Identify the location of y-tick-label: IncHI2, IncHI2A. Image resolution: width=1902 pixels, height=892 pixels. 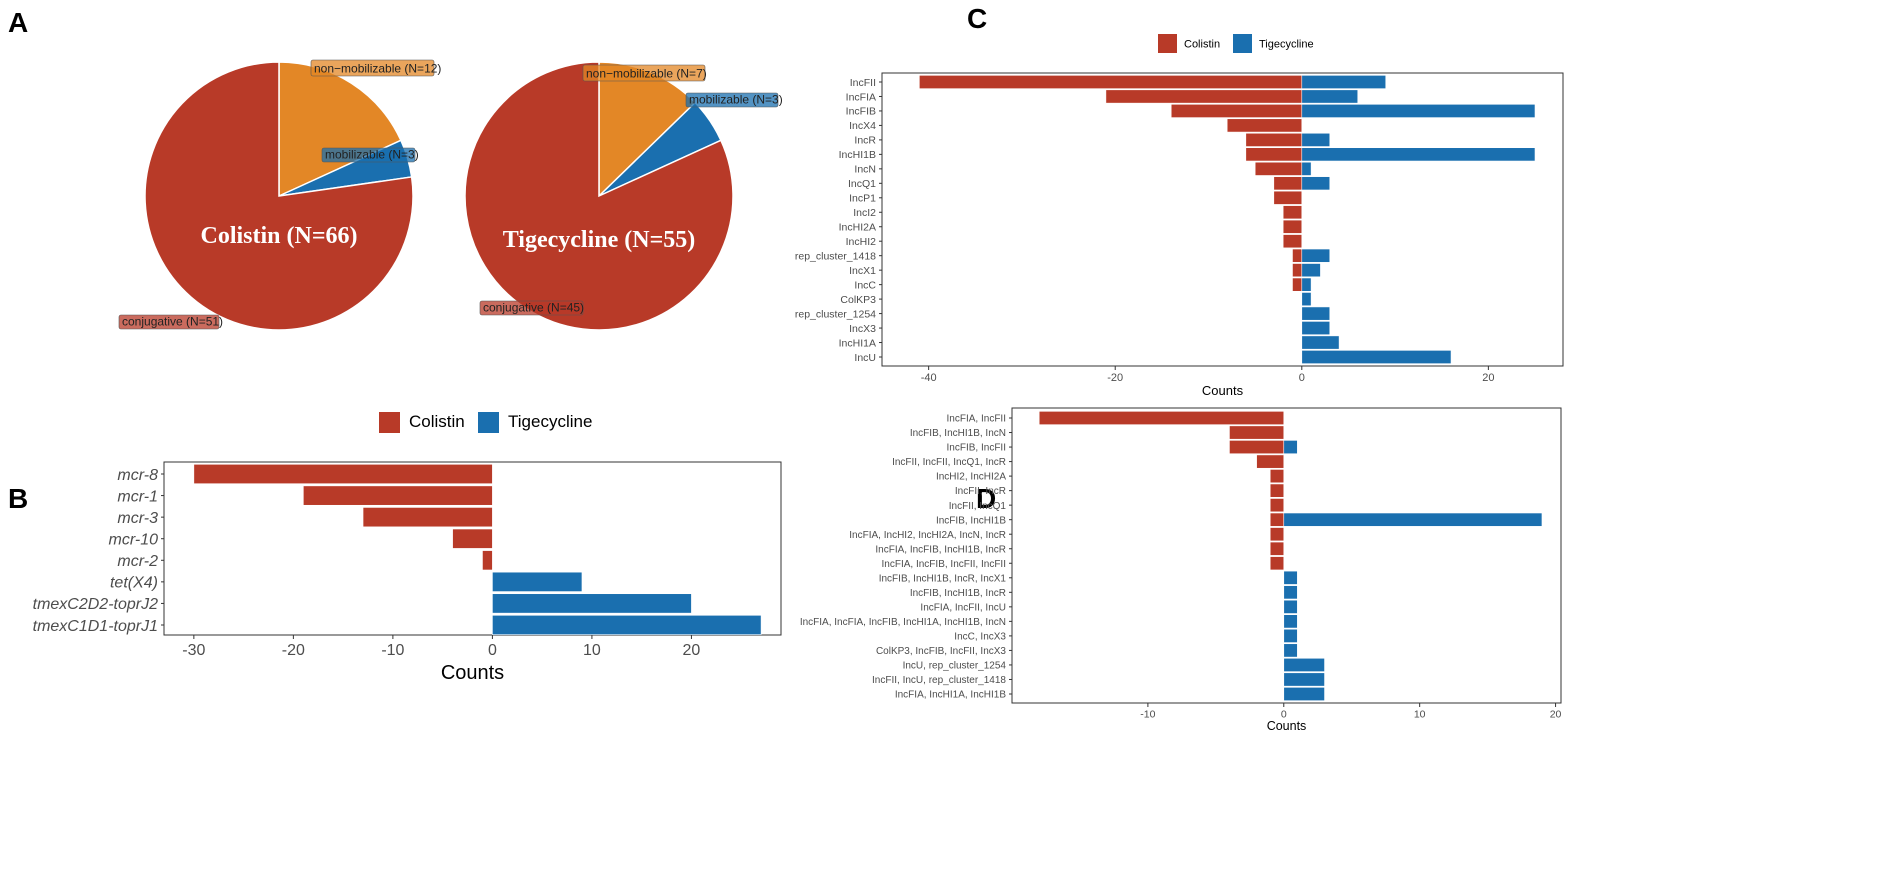
(971, 477).